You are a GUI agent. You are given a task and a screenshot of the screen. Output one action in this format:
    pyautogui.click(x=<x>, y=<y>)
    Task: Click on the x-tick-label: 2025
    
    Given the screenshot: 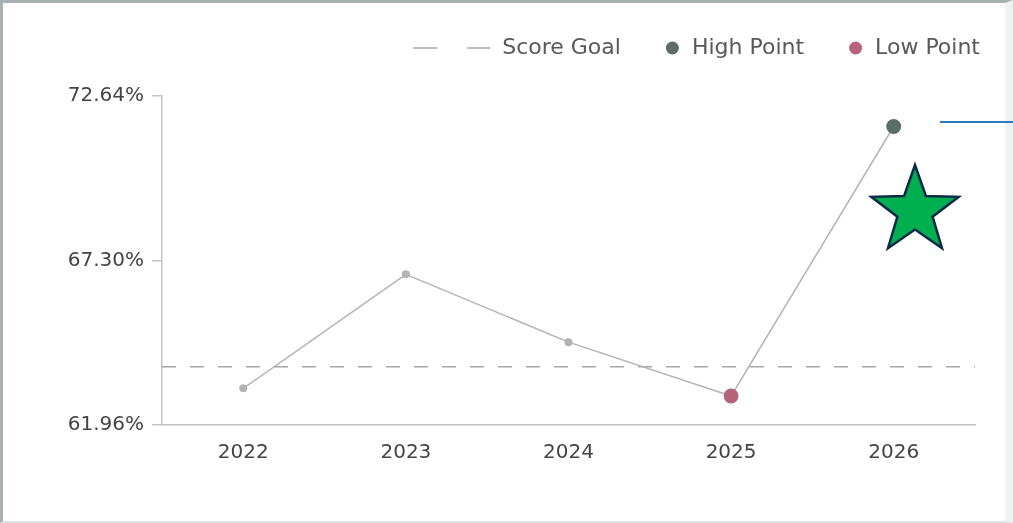 What is the action you would take?
    pyautogui.click(x=731, y=451)
    